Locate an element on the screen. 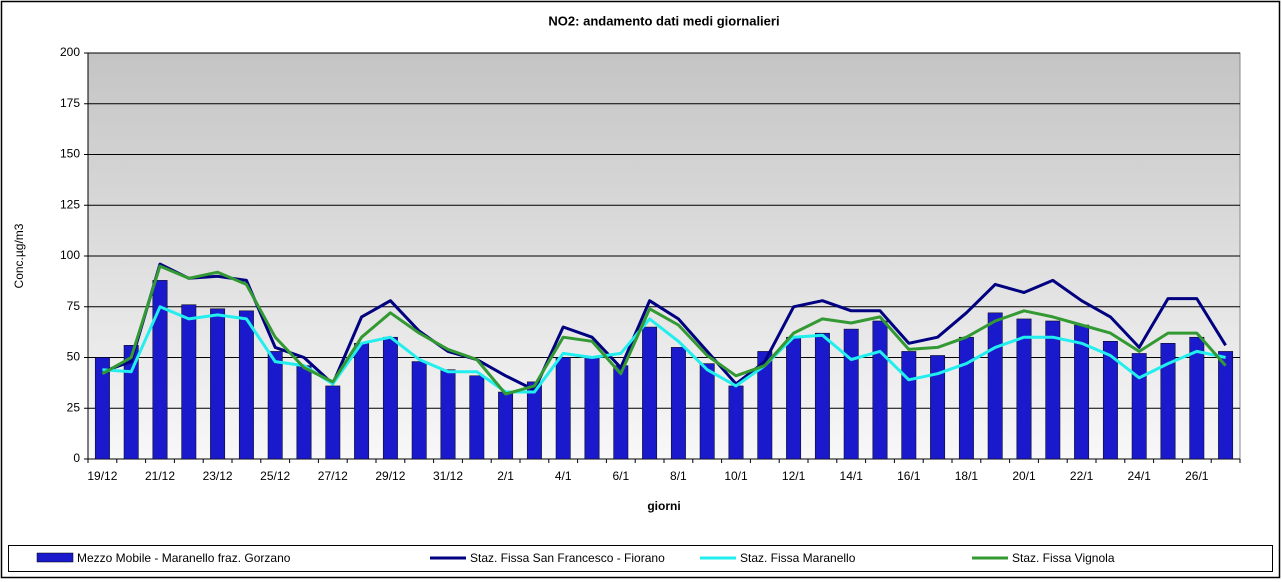 The width and height of the screenshot is (1282, 582). y-tick-label: 200 is located at coordinates (70, 52).